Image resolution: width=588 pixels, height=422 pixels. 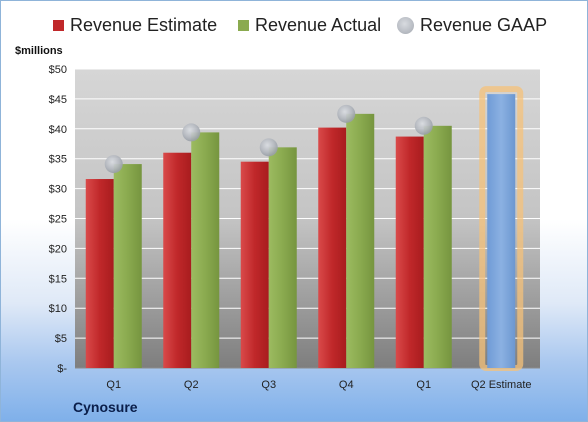 What do you see at coordinates (268, 385) in the screenshot?
I see `x-tick-label: Q3` at bounding box center [268, 385].